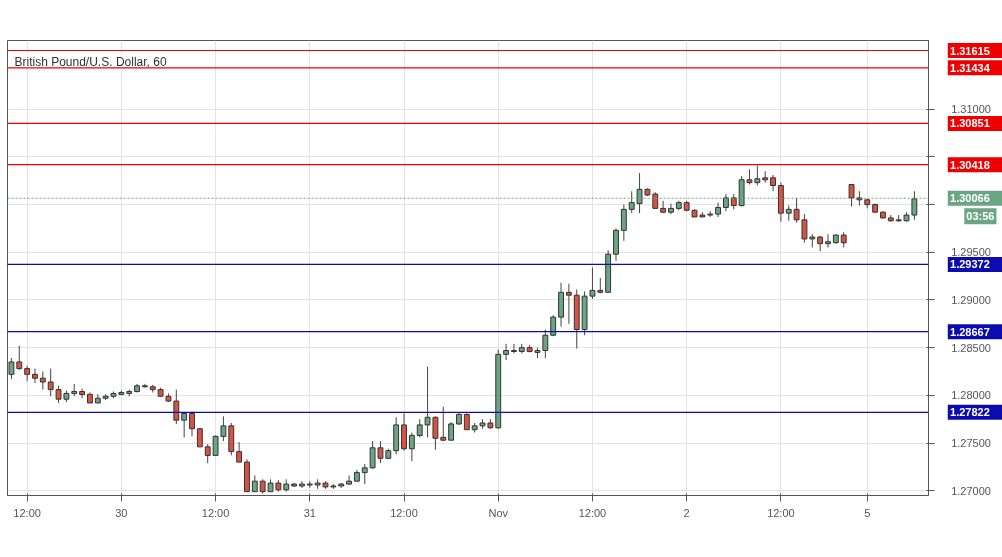  What do you see at coordinates (498, 512) in the screenshot?
I see `x-tick-label: Nov` at bounding box center [498, 512].